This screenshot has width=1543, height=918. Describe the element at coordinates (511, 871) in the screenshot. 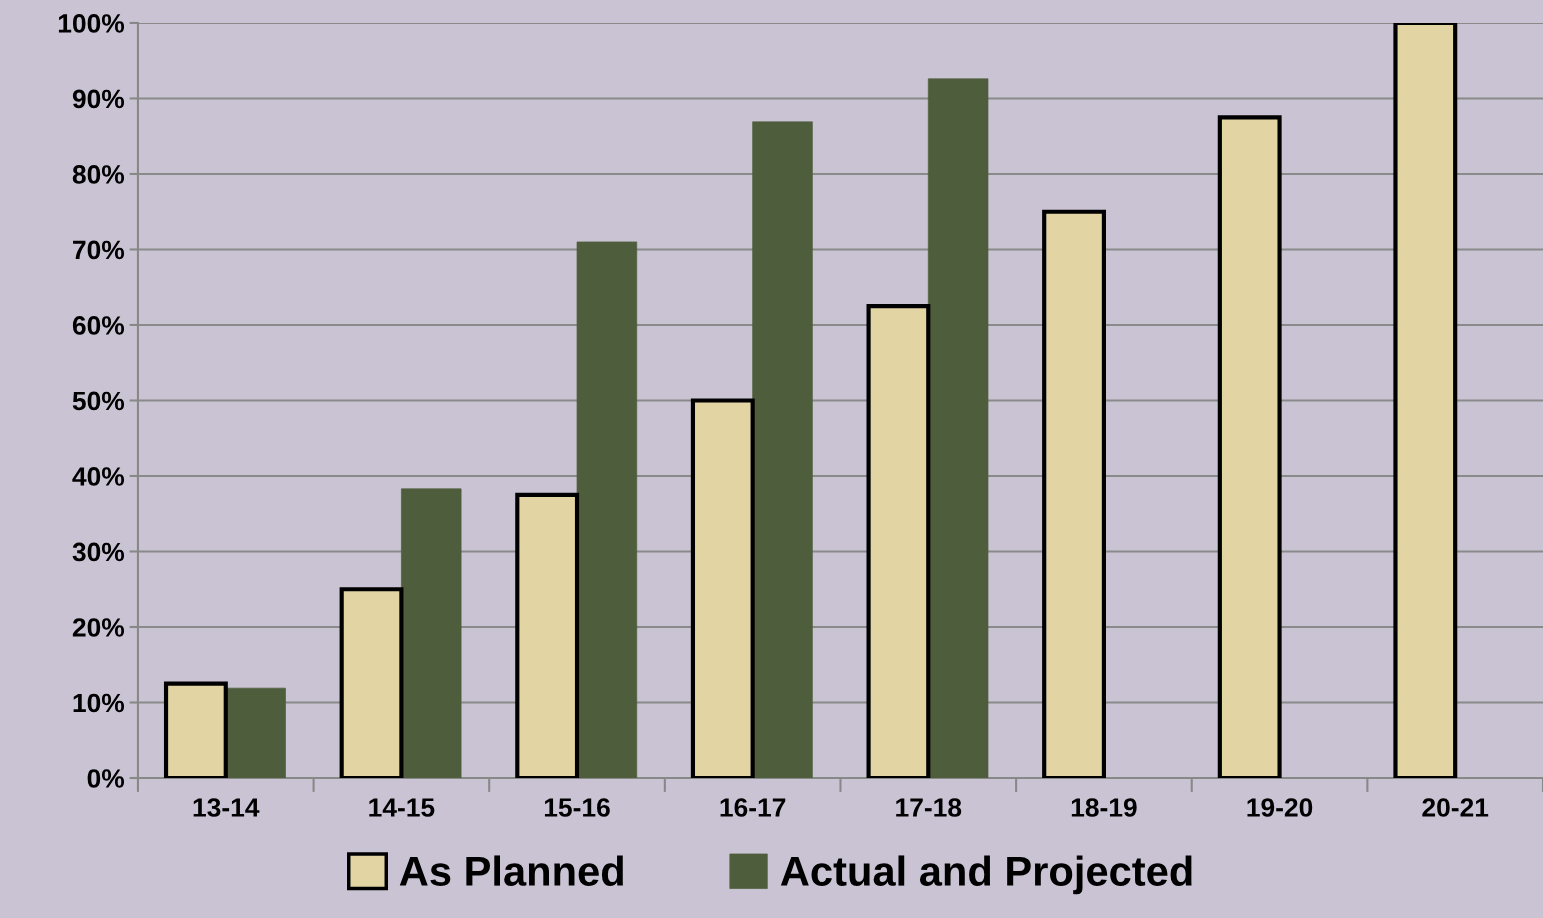

I see `legend-label: As Planned` at that location.